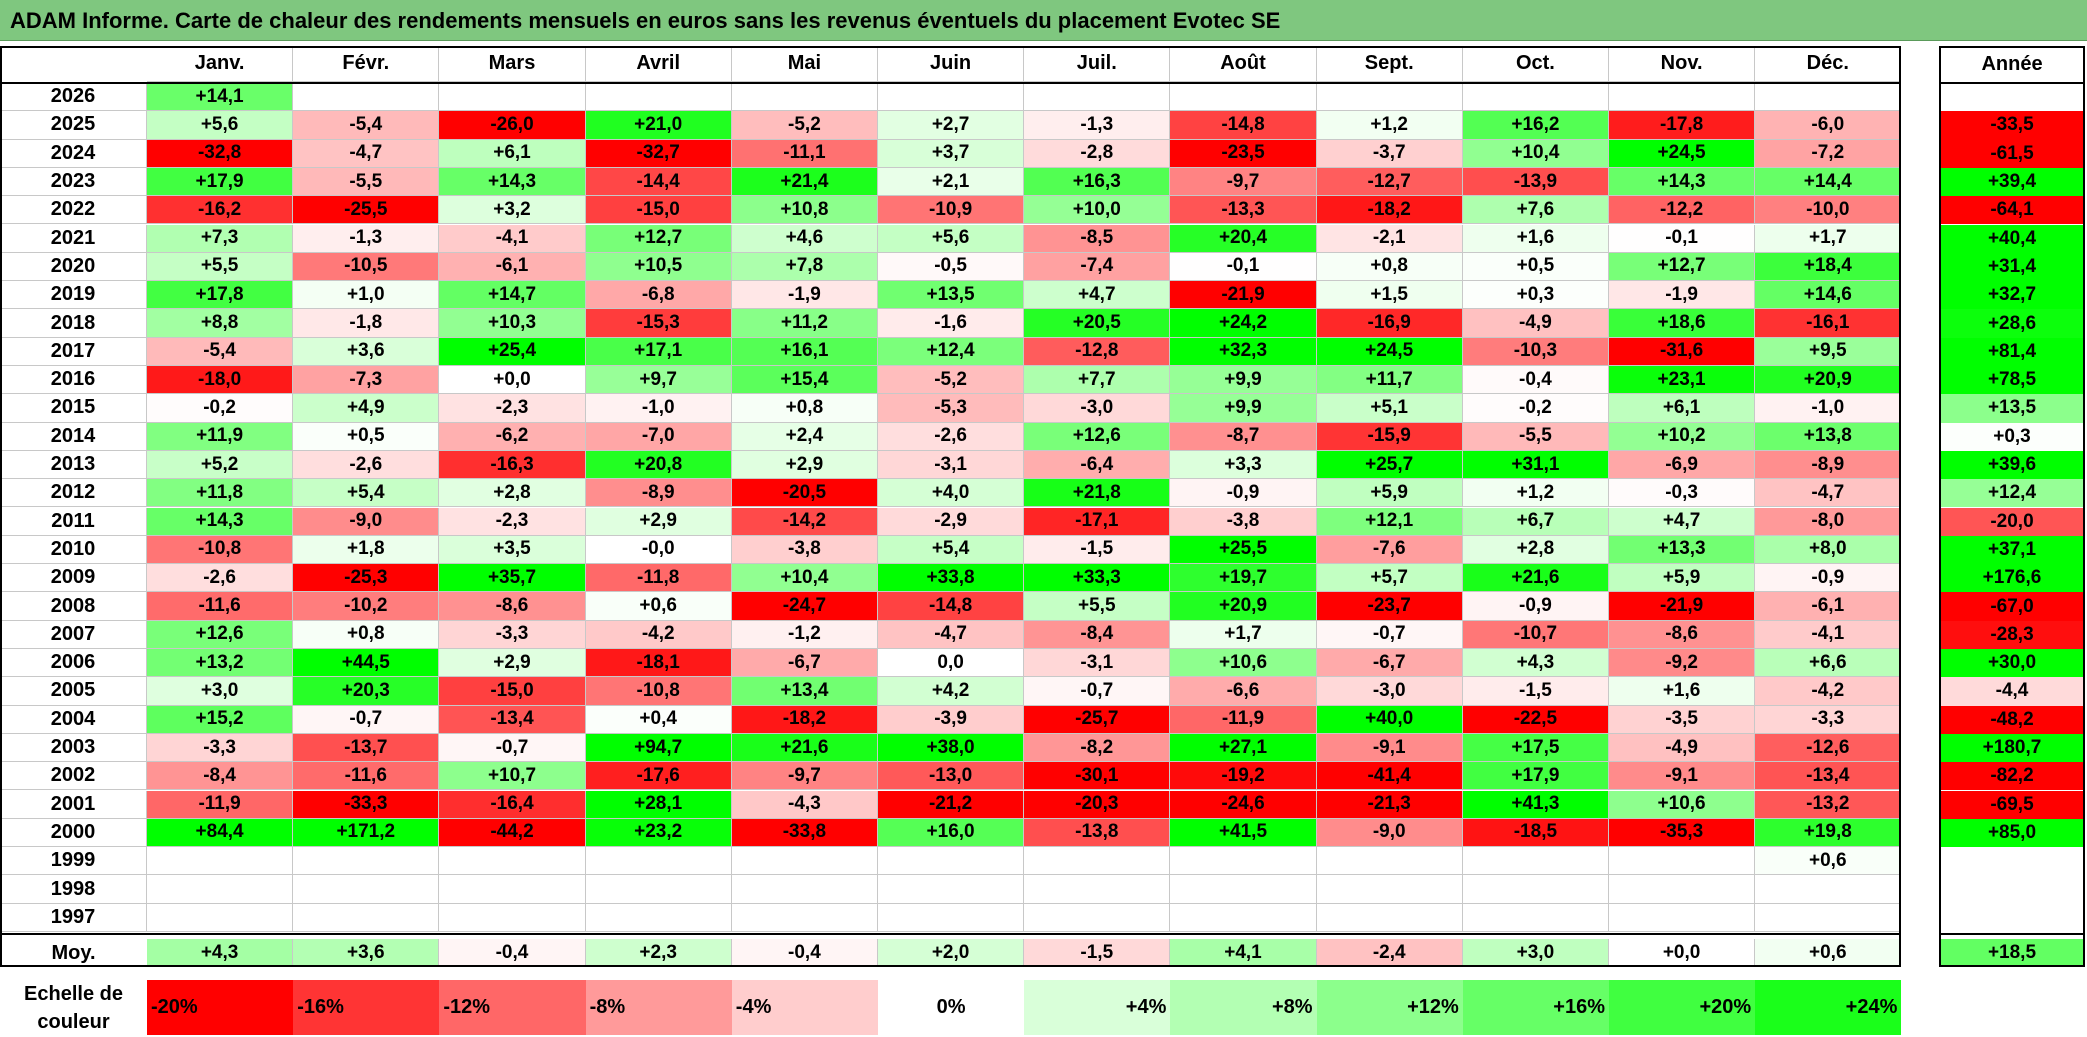 This screenshot has height=1037, width=2087. What do you see at coordinates (951, 1007) in the screenshot?
I see `color-scale-swatch: 0%` at bounding box center [951, 1007].